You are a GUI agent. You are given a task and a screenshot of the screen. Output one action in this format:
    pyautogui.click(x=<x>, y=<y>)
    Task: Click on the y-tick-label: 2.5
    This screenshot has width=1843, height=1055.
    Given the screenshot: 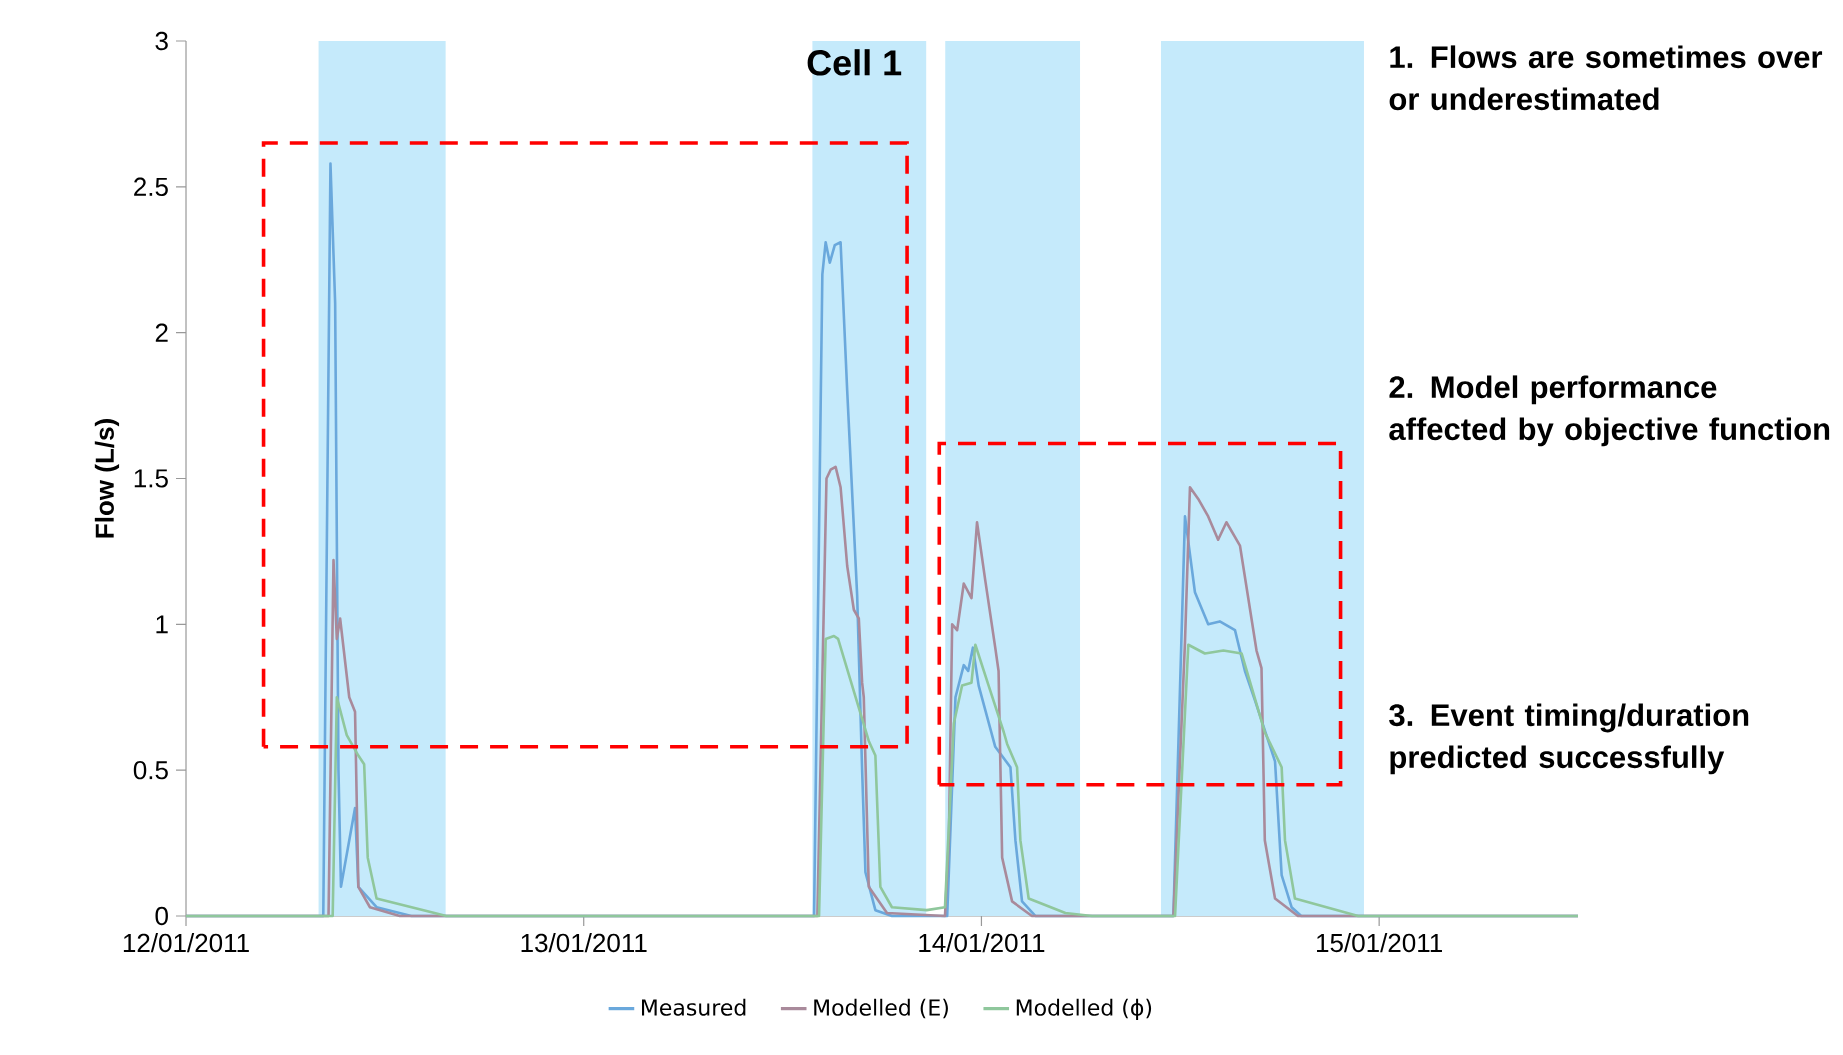 What is the action you would take?
    pyautogui.click(x=151, y=187)
    